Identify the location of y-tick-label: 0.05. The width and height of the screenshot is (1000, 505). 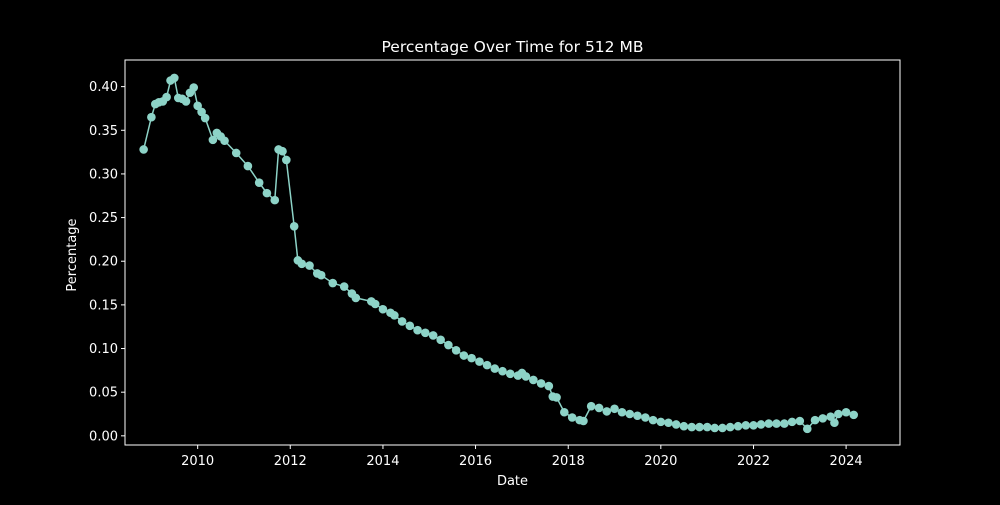
(103, 393).